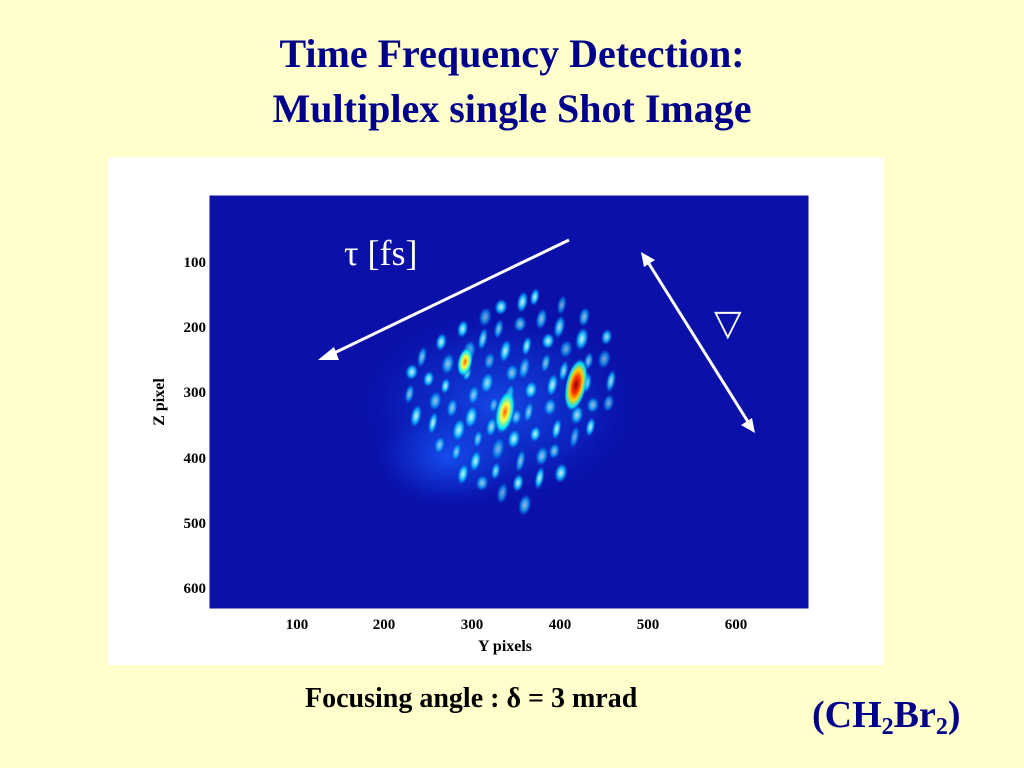  Describe the element at coordinates (914, 715) in the screenshot. I see `molecule-mid: Br` at that location.